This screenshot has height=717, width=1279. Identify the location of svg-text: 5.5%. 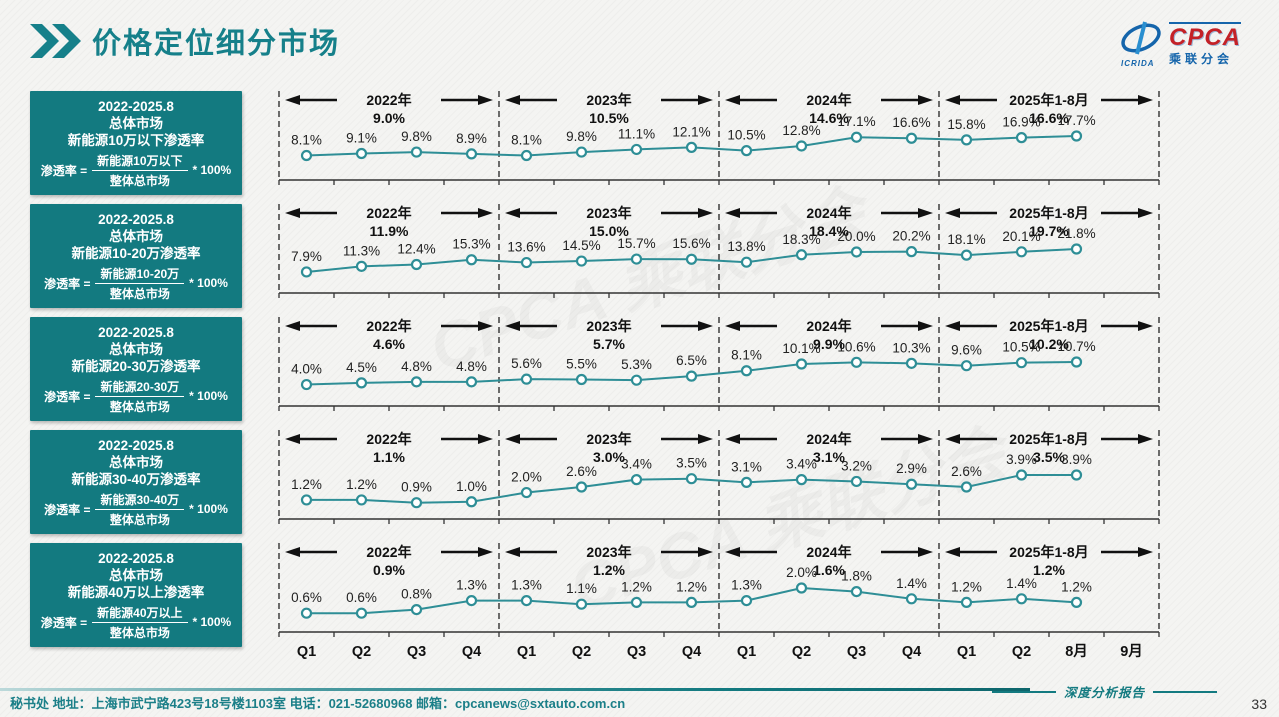
(581, 363).